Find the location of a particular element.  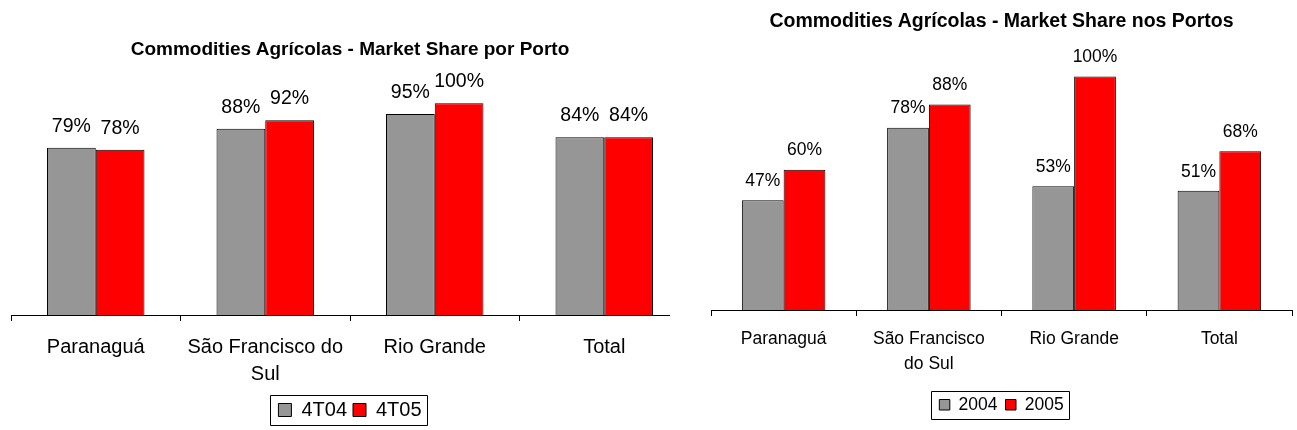

data-label: 95% is located at coordinates (410, 90).